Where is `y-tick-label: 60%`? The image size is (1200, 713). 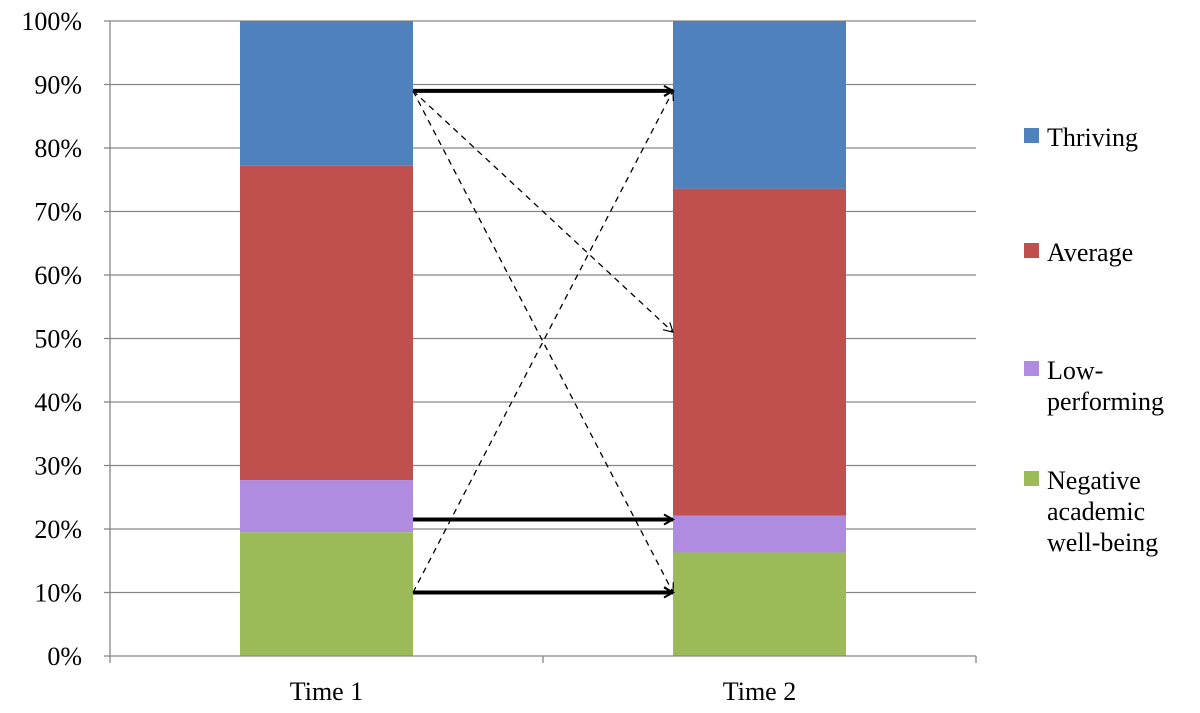 y-tick-label: 60% is located at coordinates (58, 275).